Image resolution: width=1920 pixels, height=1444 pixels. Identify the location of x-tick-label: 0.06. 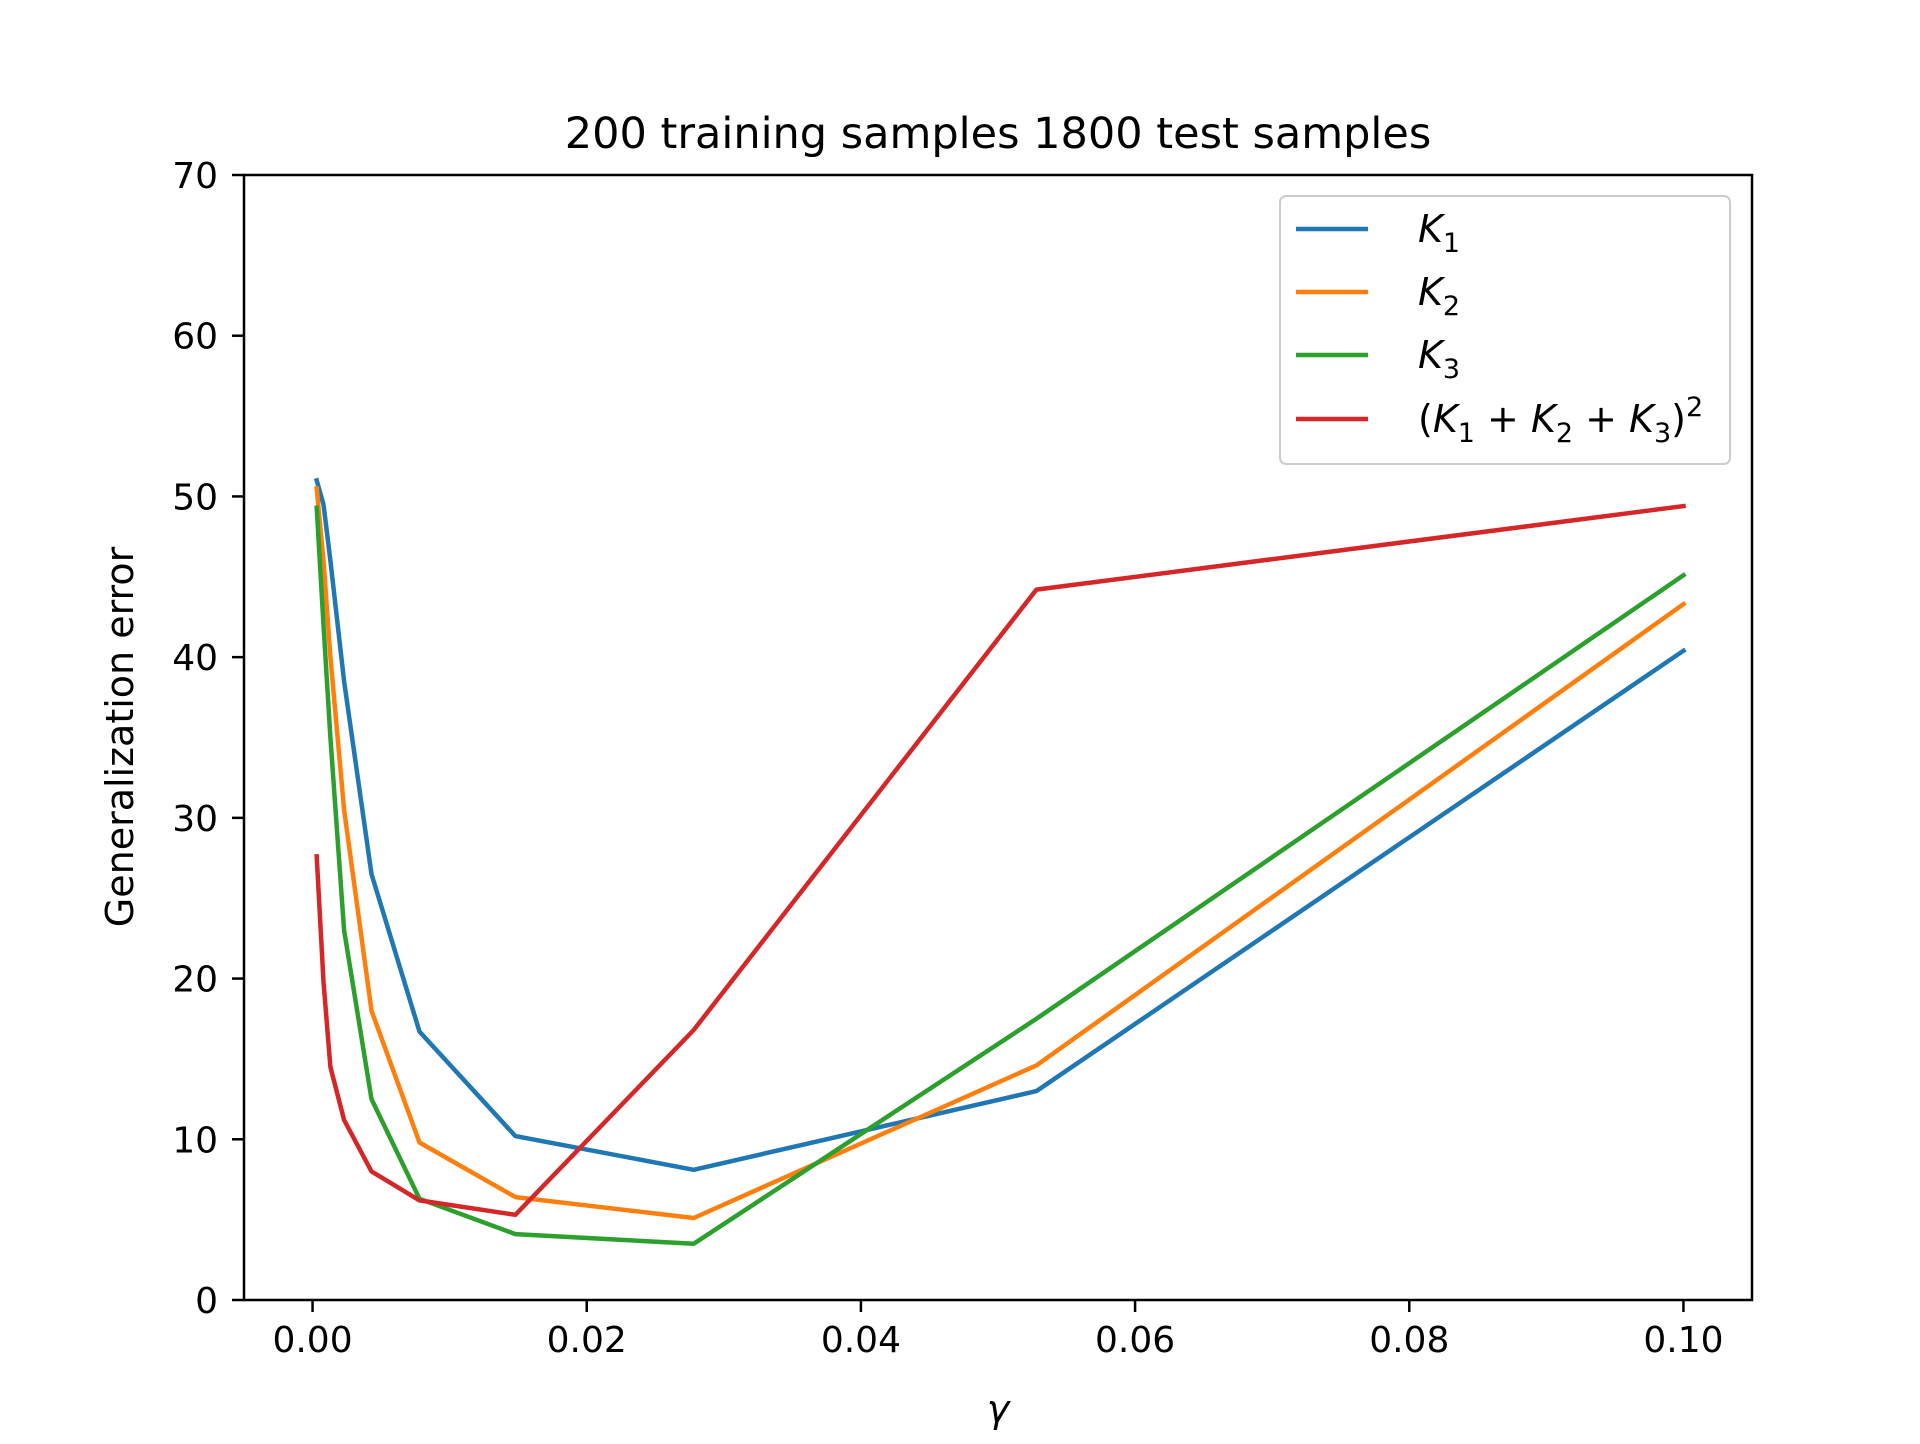
(1135, 1340).